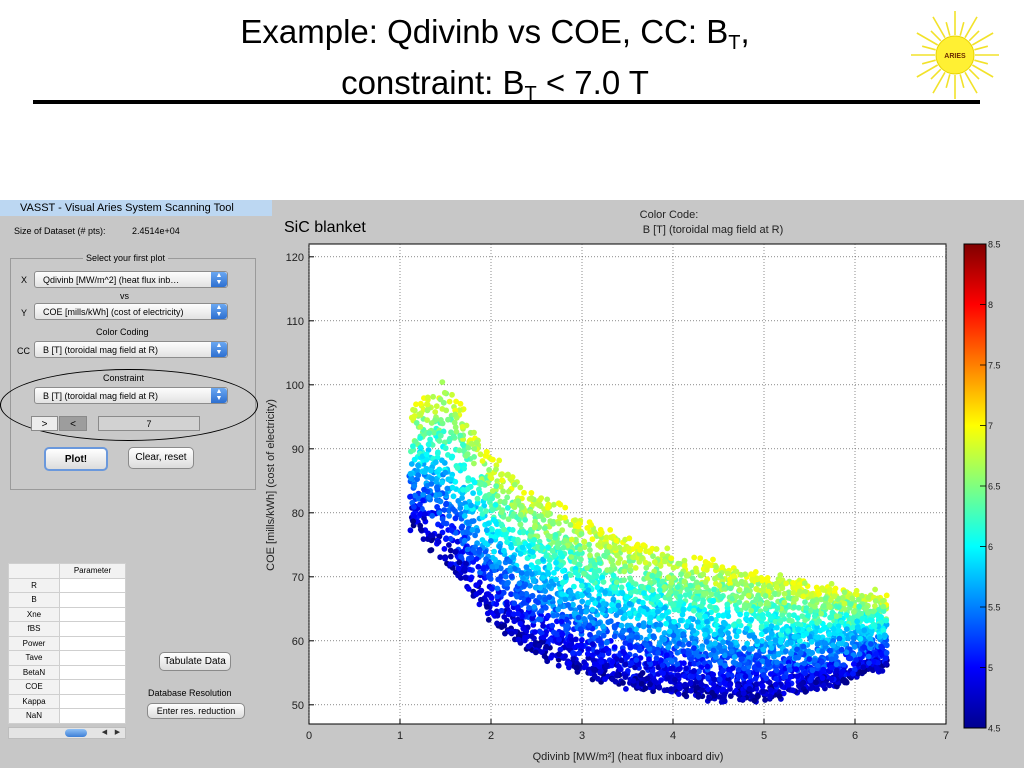 The width and height of the screenshot is (1024, 768). What do you see at coordinates (44, 423) in the screenshot?
I see `greater-than-button: >` at bounding box center [44, 423].